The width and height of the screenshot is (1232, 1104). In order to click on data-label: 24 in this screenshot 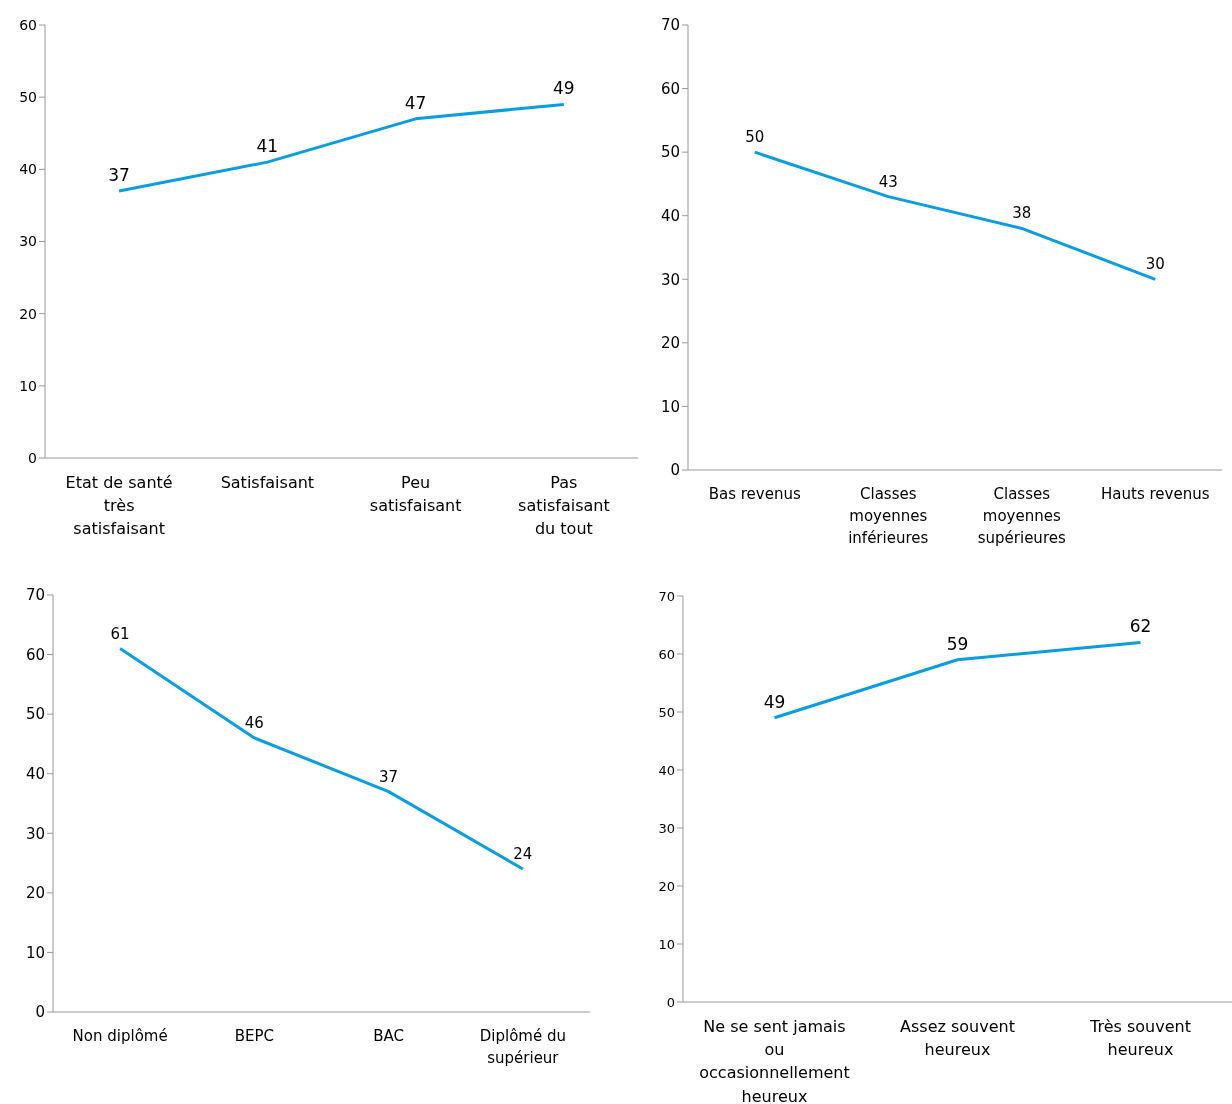, I will do `click(523, 854)`.